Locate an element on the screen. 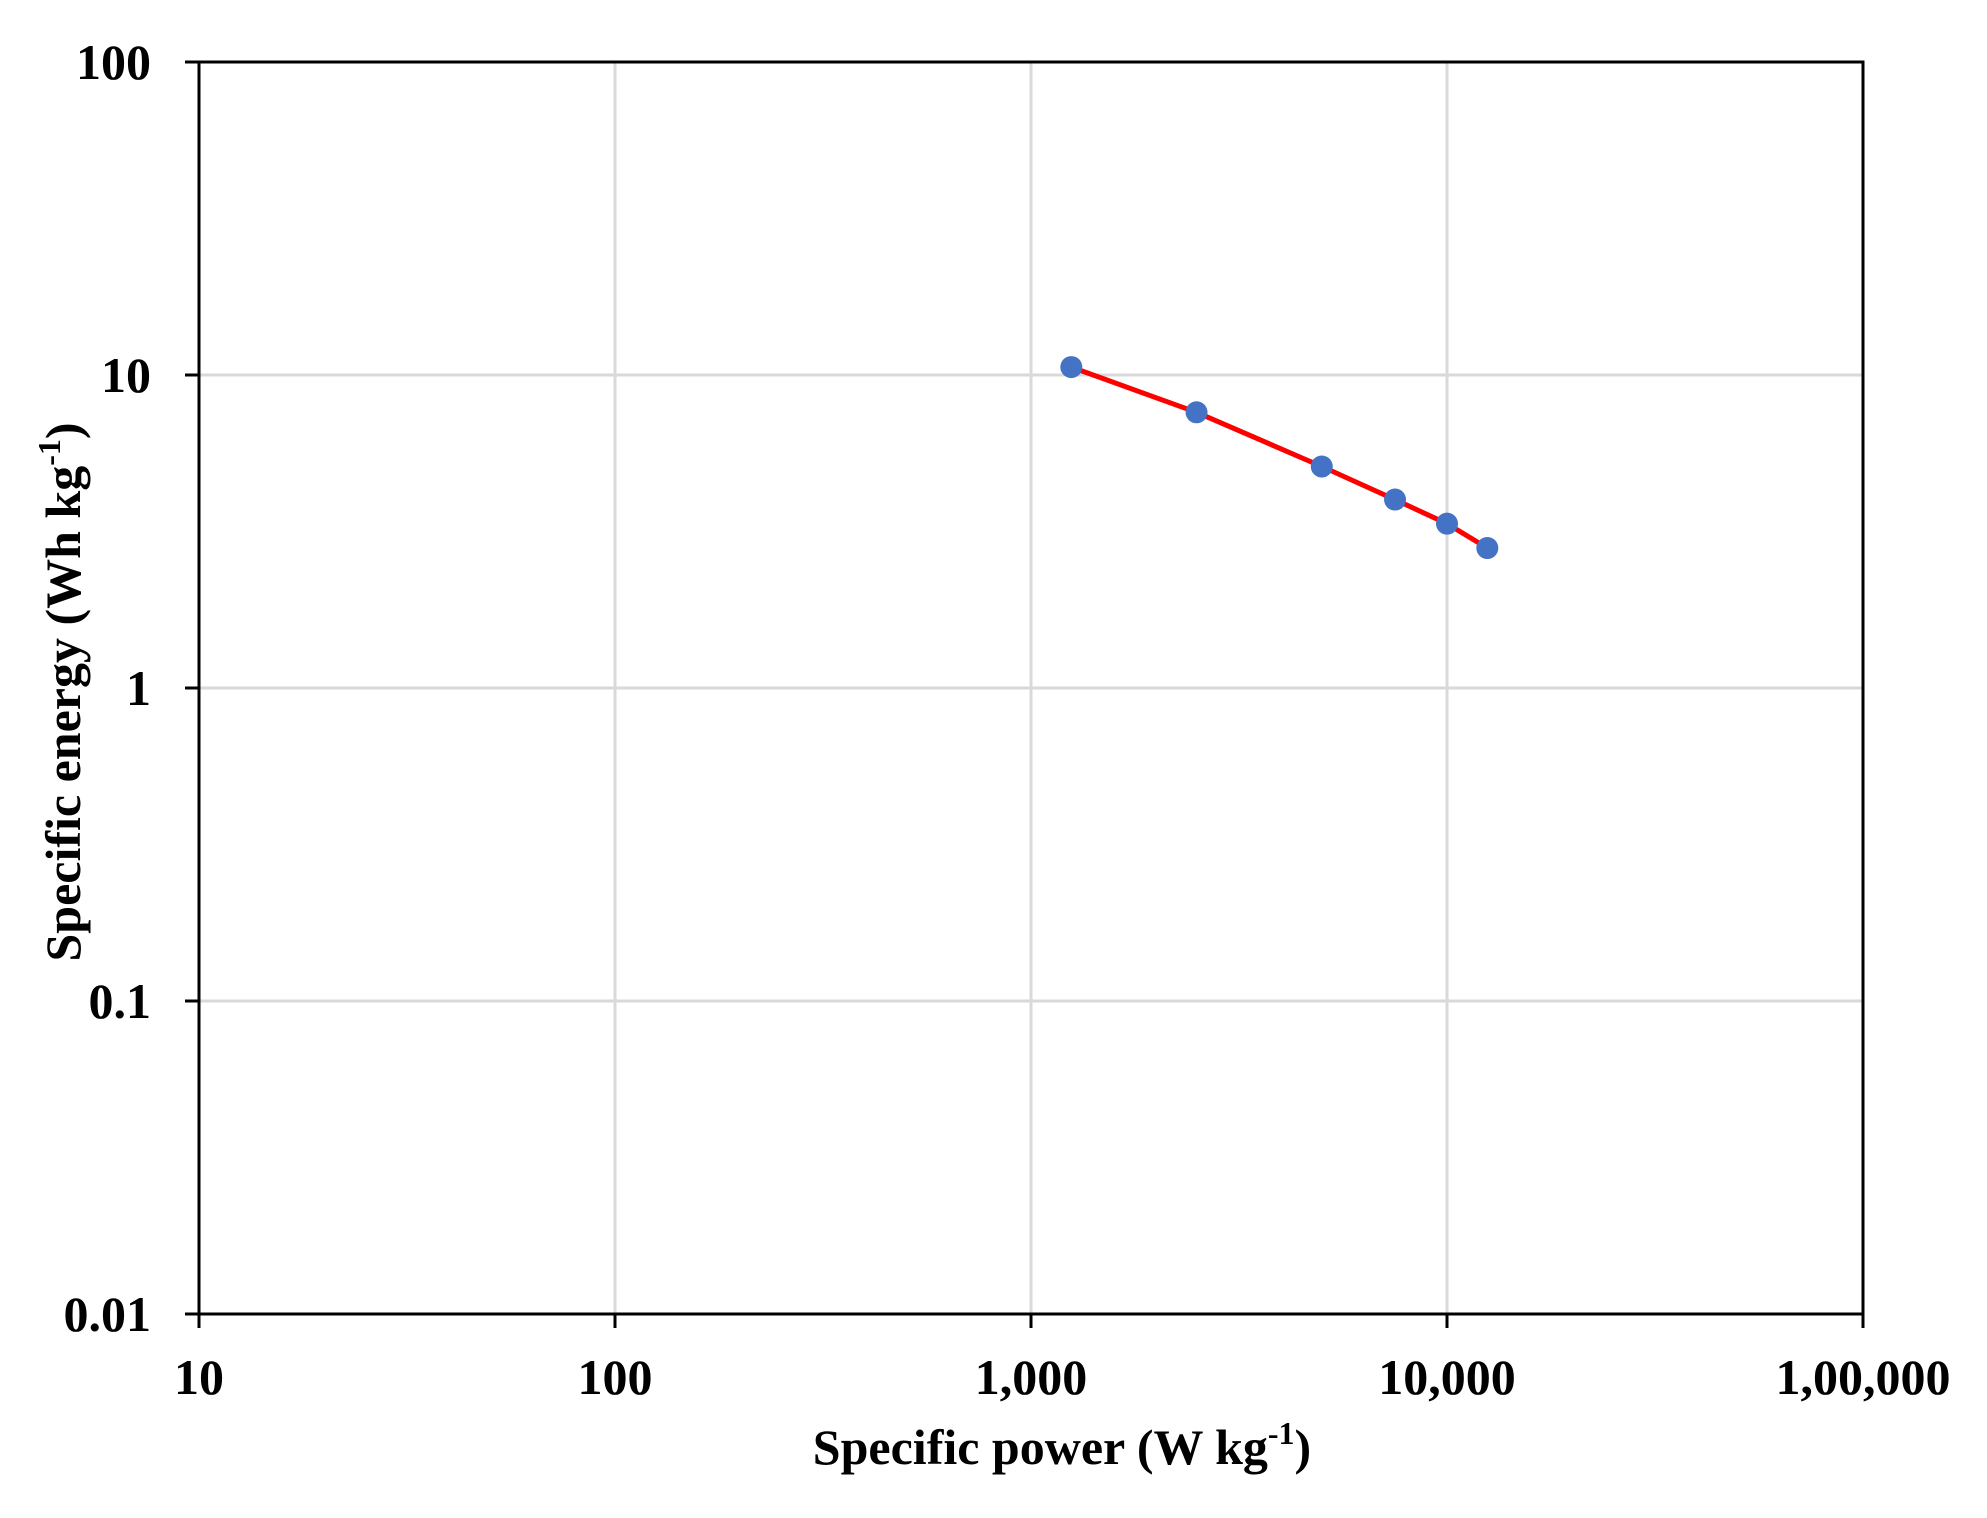 The height and width of the screenshot is (1518, 1987). x-axis-title: Specific power (W kg-1) is located at coordinates (1062, 1445).